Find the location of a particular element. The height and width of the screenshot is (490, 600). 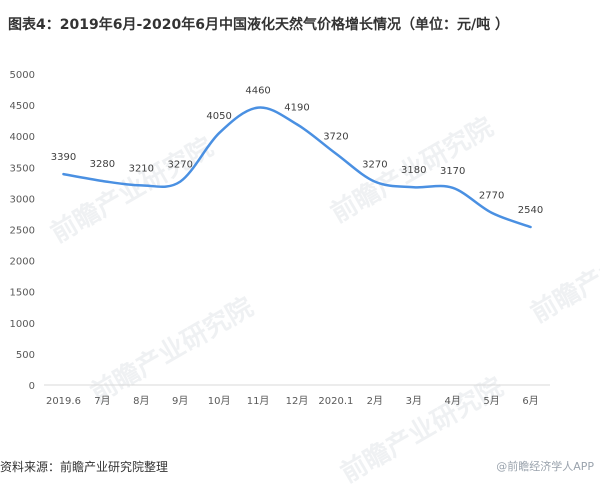

x-tick-label: 3月 is located at coordinates (414, 401).